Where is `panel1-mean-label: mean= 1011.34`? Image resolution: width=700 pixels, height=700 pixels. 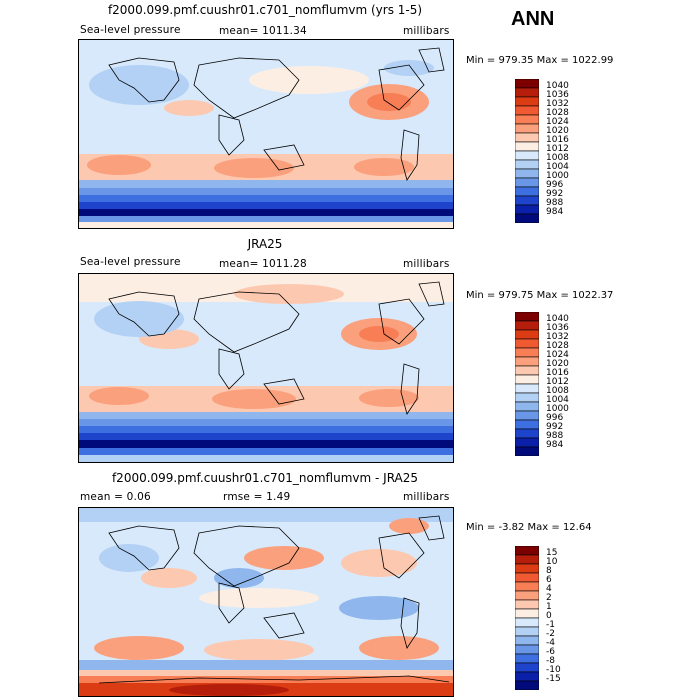 panel1-mean-label: mean= 1011.34 is located at coordinates (263, 31).